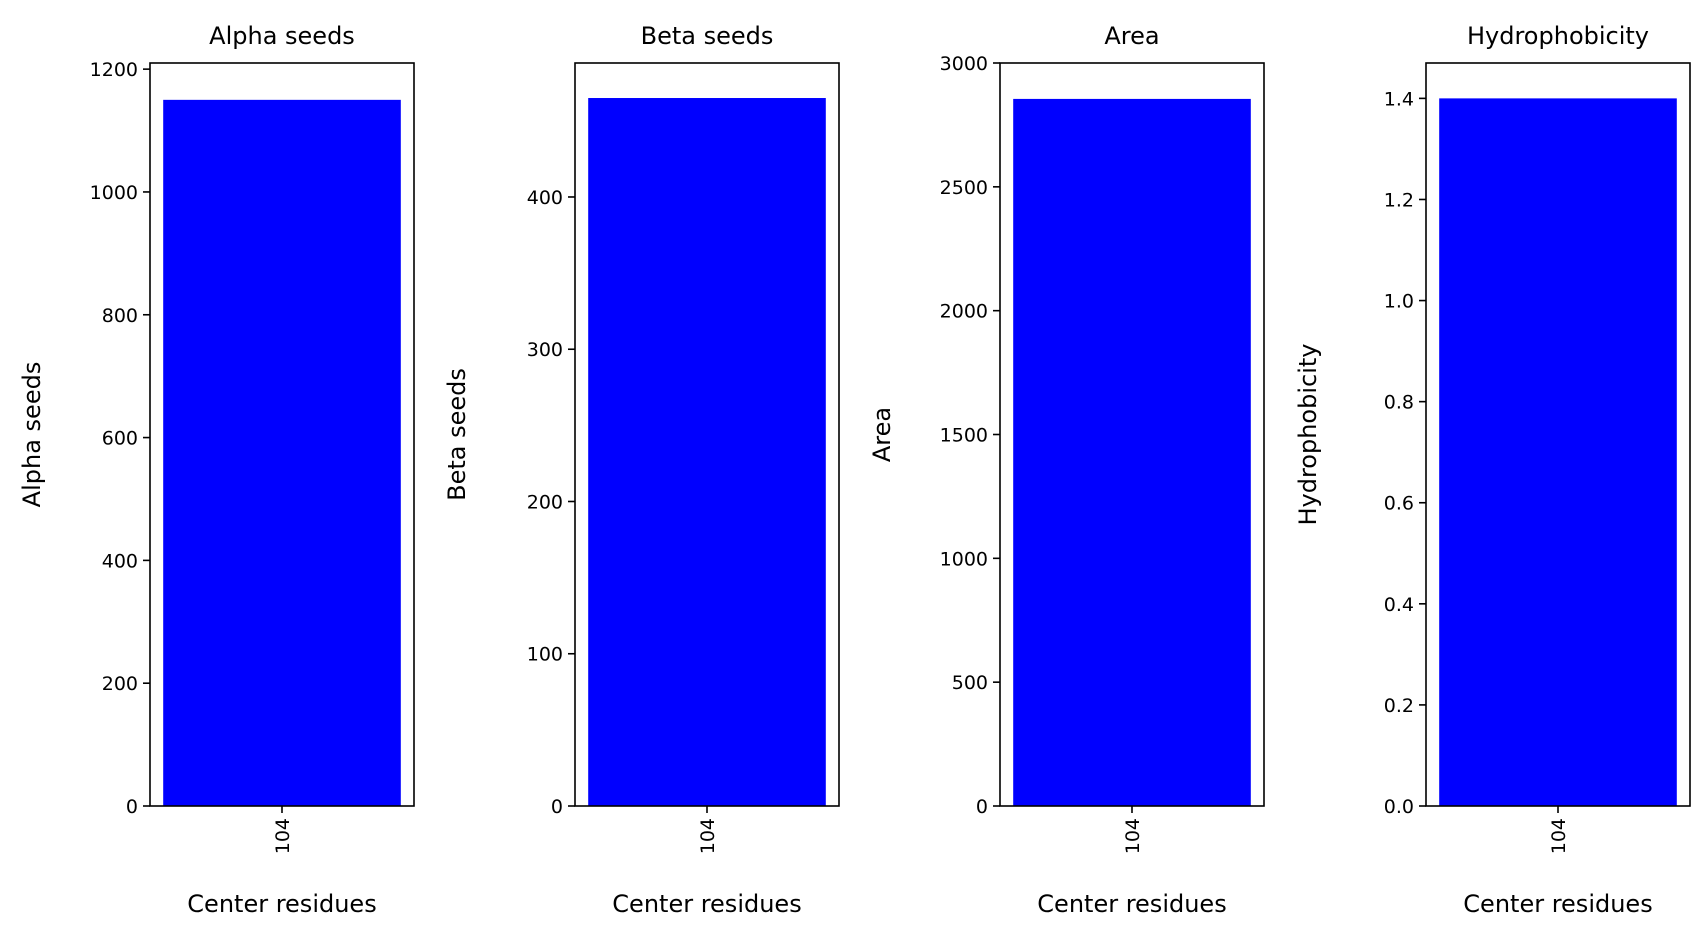 This screenshot has width=1706, height=937. Describe the element at coordinates (1399, 706) in the screenshot. I see `panel-4-ytick-label-2: 0.2` at that location.